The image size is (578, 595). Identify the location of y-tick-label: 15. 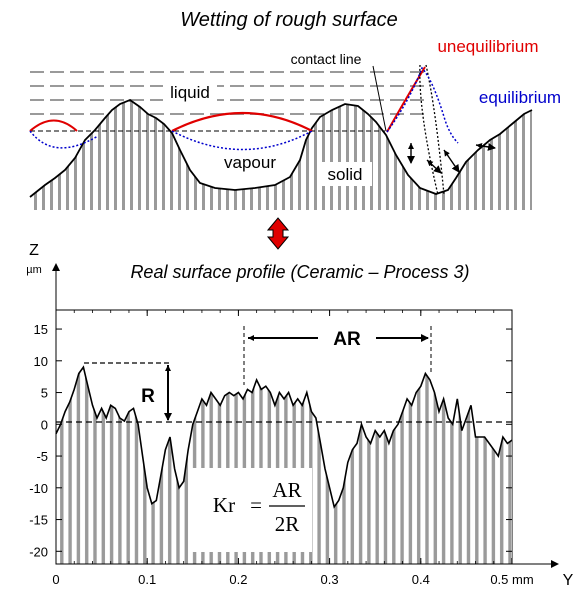
(41, 329).